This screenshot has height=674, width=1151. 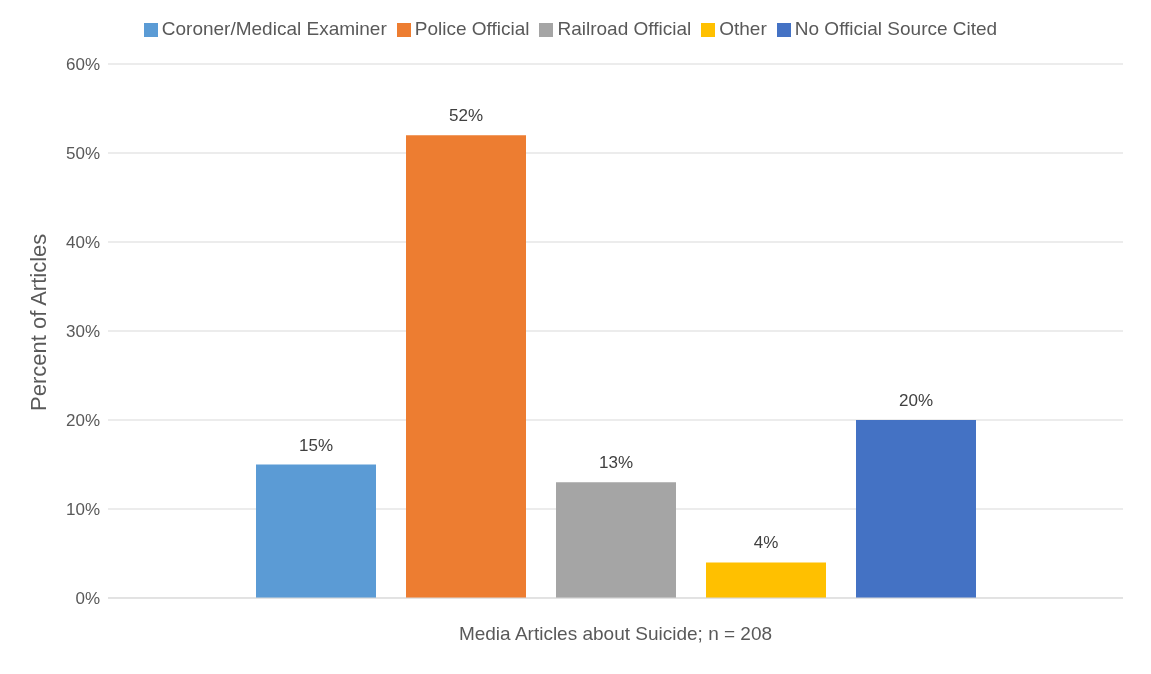 I want to click on legend-label: Coroner/Medical Examiner, so click(x=274, y=28).